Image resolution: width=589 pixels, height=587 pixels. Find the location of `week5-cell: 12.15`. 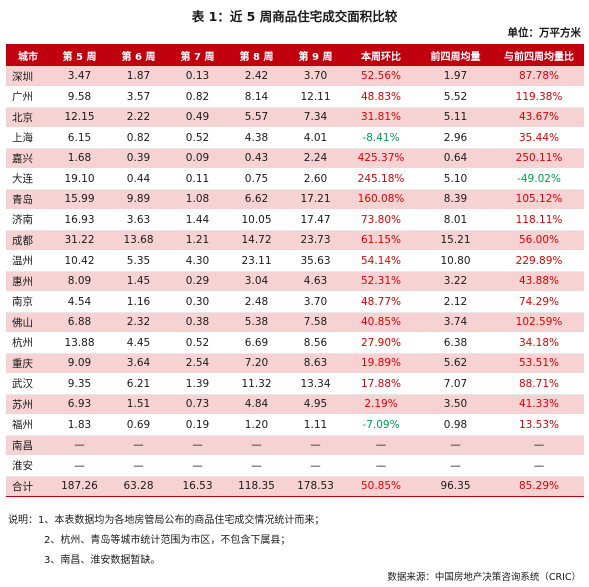

week5-cell: 12.15 is located at coordinates (79, 117).